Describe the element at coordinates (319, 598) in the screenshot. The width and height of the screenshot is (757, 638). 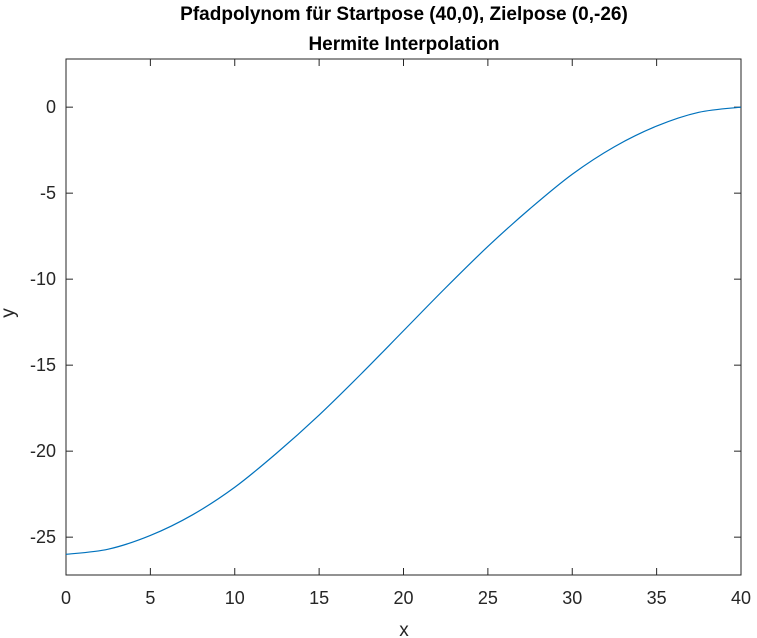
I see `x-tick-label: 15` at that location.